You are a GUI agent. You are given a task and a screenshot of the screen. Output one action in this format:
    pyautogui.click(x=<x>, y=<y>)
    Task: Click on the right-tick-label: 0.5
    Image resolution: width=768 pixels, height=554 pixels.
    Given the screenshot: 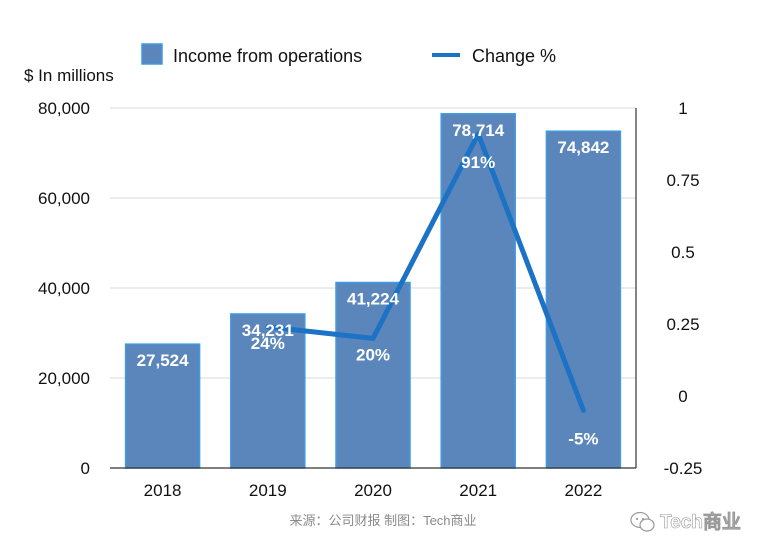 What is the action you would take?
    pyautogui.click(x=683, y=252)
    